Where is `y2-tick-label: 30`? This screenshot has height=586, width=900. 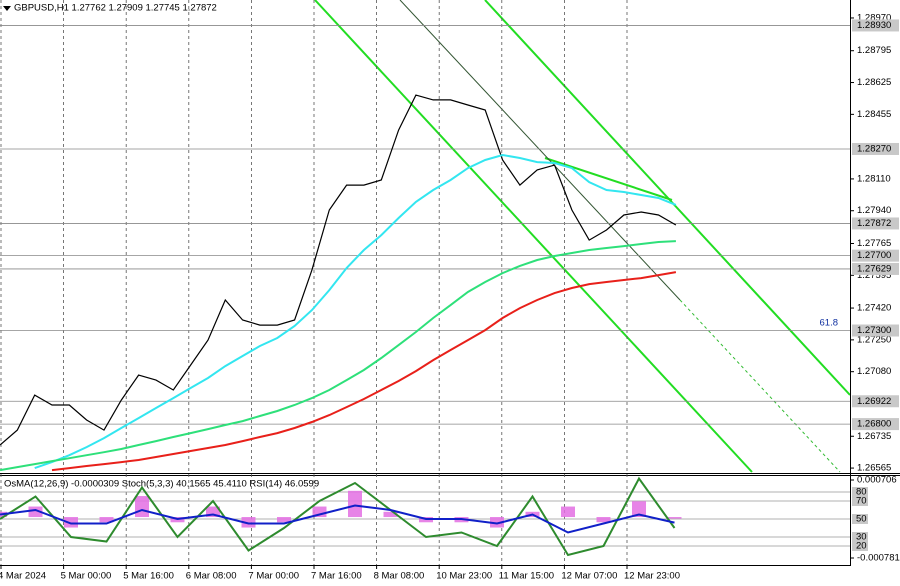
y2-tick-label: 30 is located at coordinates (861, 537).